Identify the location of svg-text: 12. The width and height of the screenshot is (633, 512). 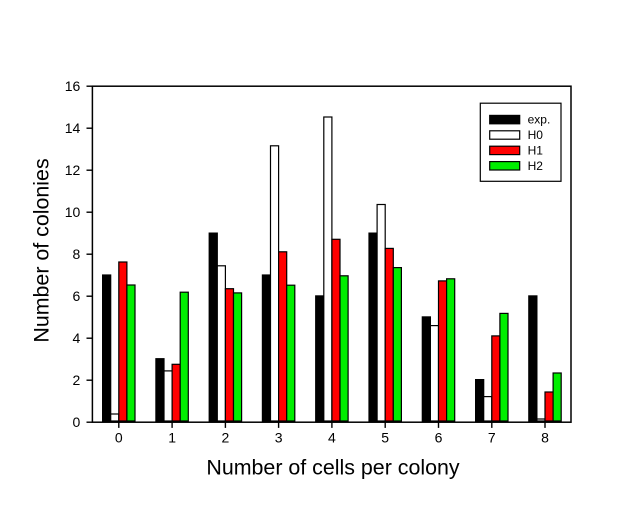
(73, 170).